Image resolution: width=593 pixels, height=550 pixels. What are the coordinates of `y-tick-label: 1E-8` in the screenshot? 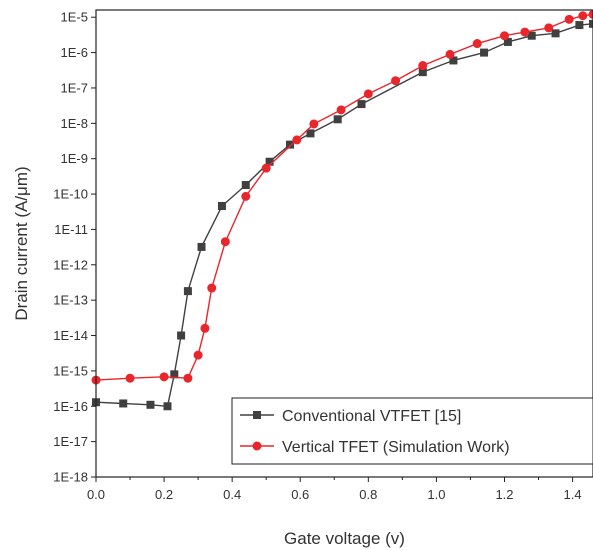 It's located at (74, 123).